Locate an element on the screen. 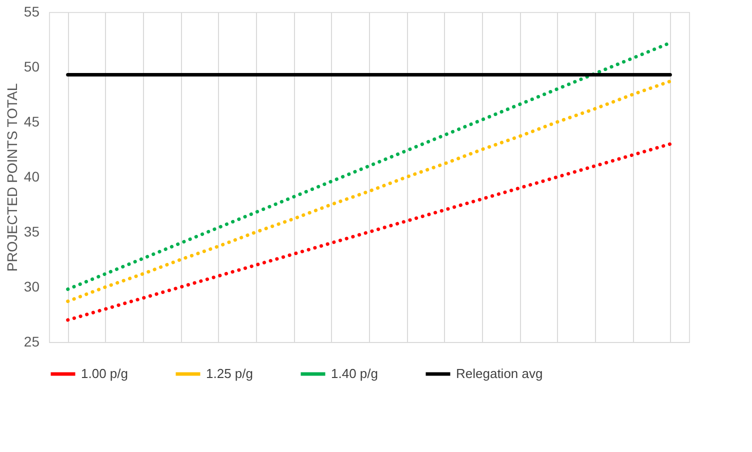 This screenshot has width=752, height=452. legend-label: 1.25 p/g is located at coordinates (229, 373).